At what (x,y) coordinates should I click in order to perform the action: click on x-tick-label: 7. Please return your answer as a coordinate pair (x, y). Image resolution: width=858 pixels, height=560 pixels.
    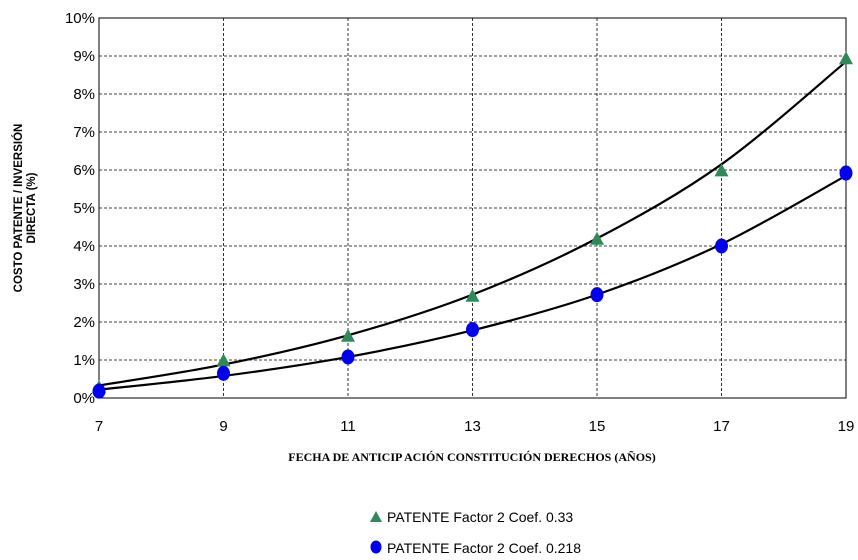
    Looking at the image, I should click on (99, 426).